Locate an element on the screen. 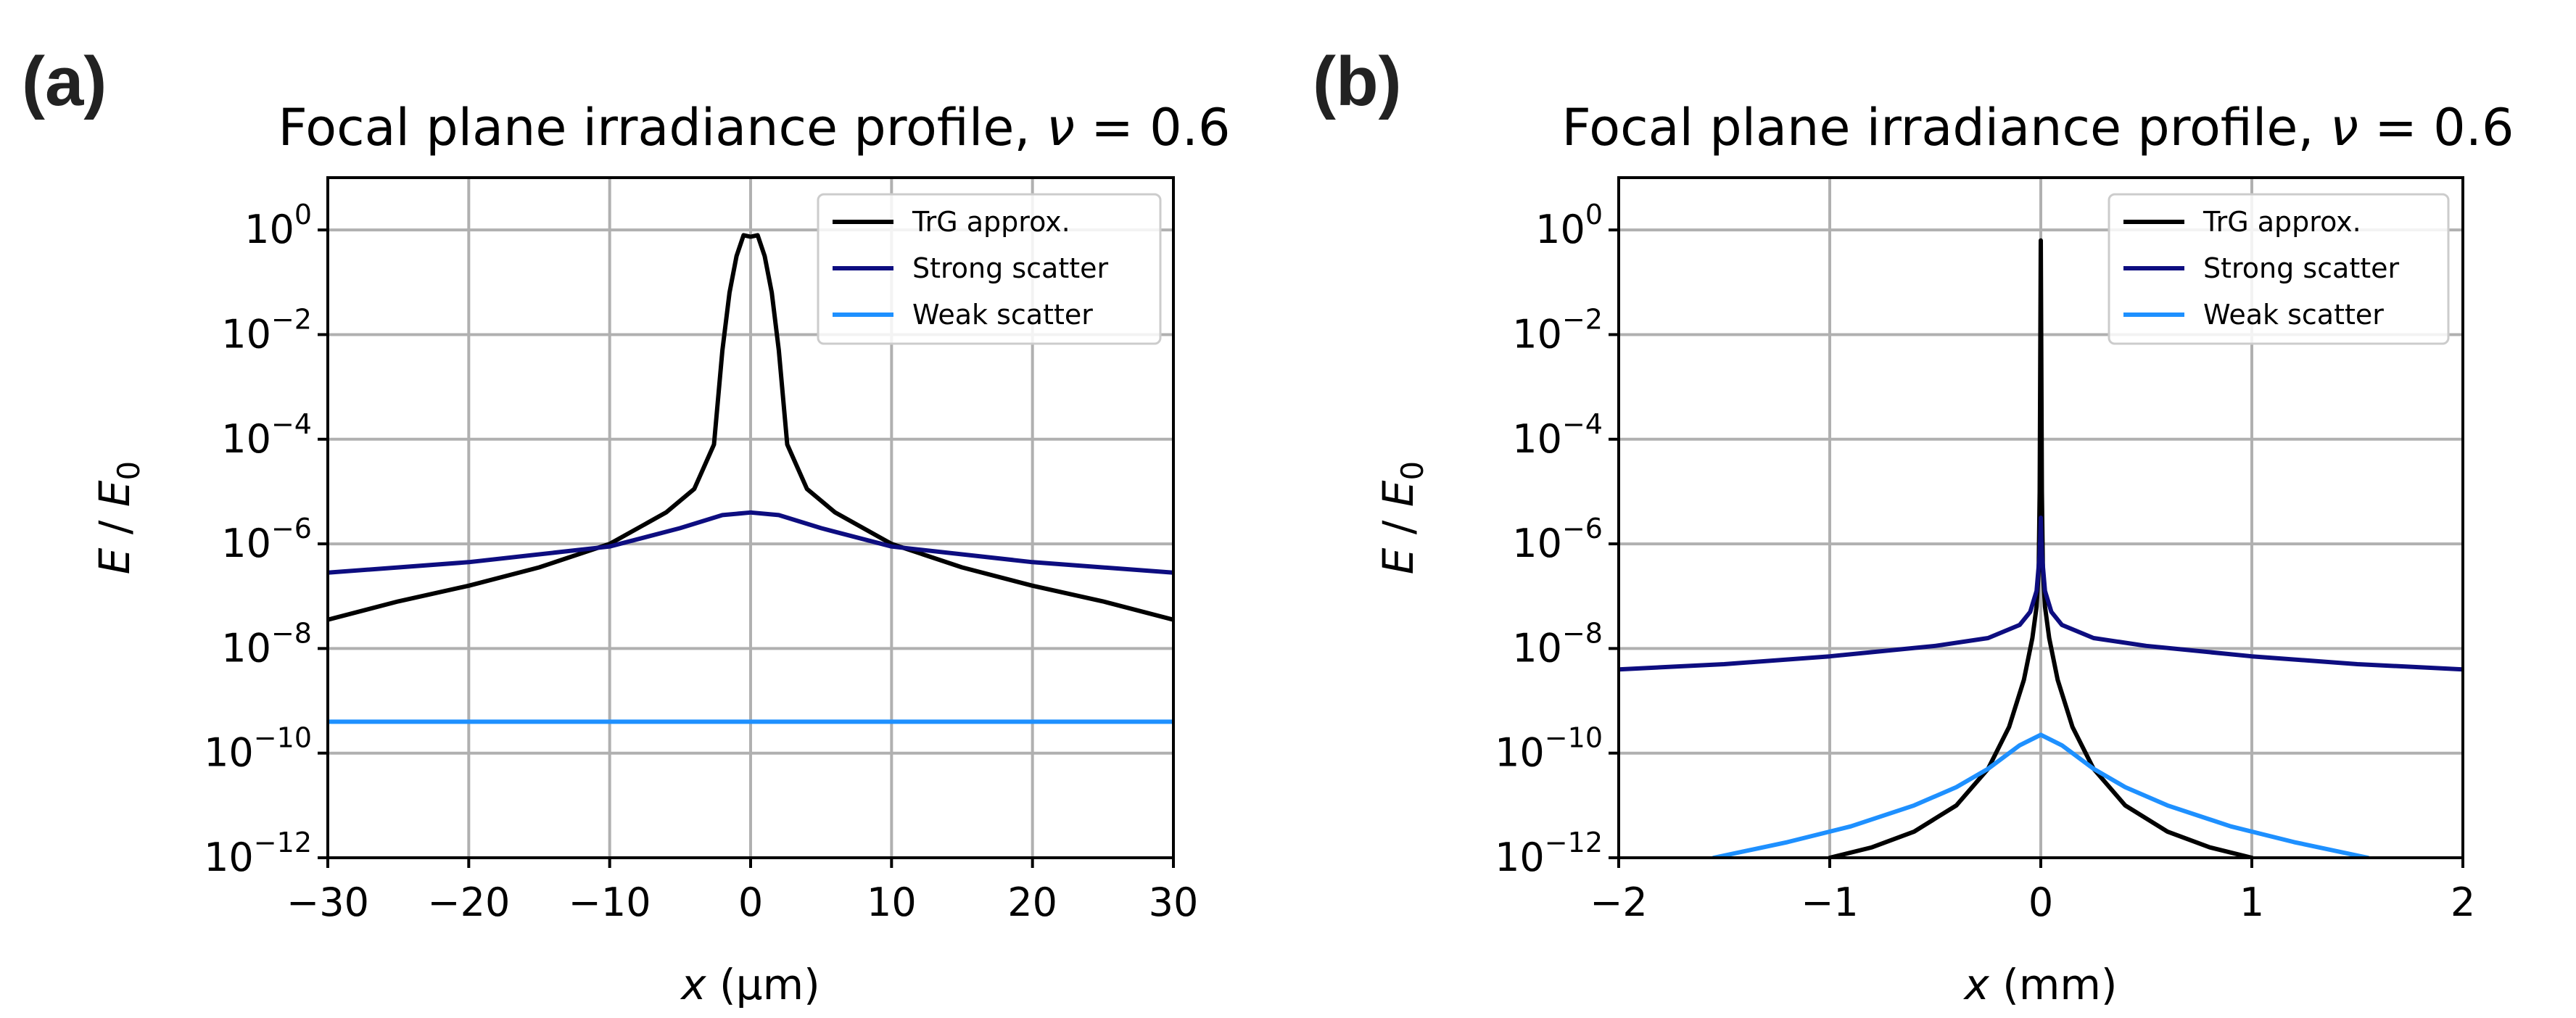 The image size is (2576, 1018). x-axis-label: x (mm) is located at coordinates (2040, 985).